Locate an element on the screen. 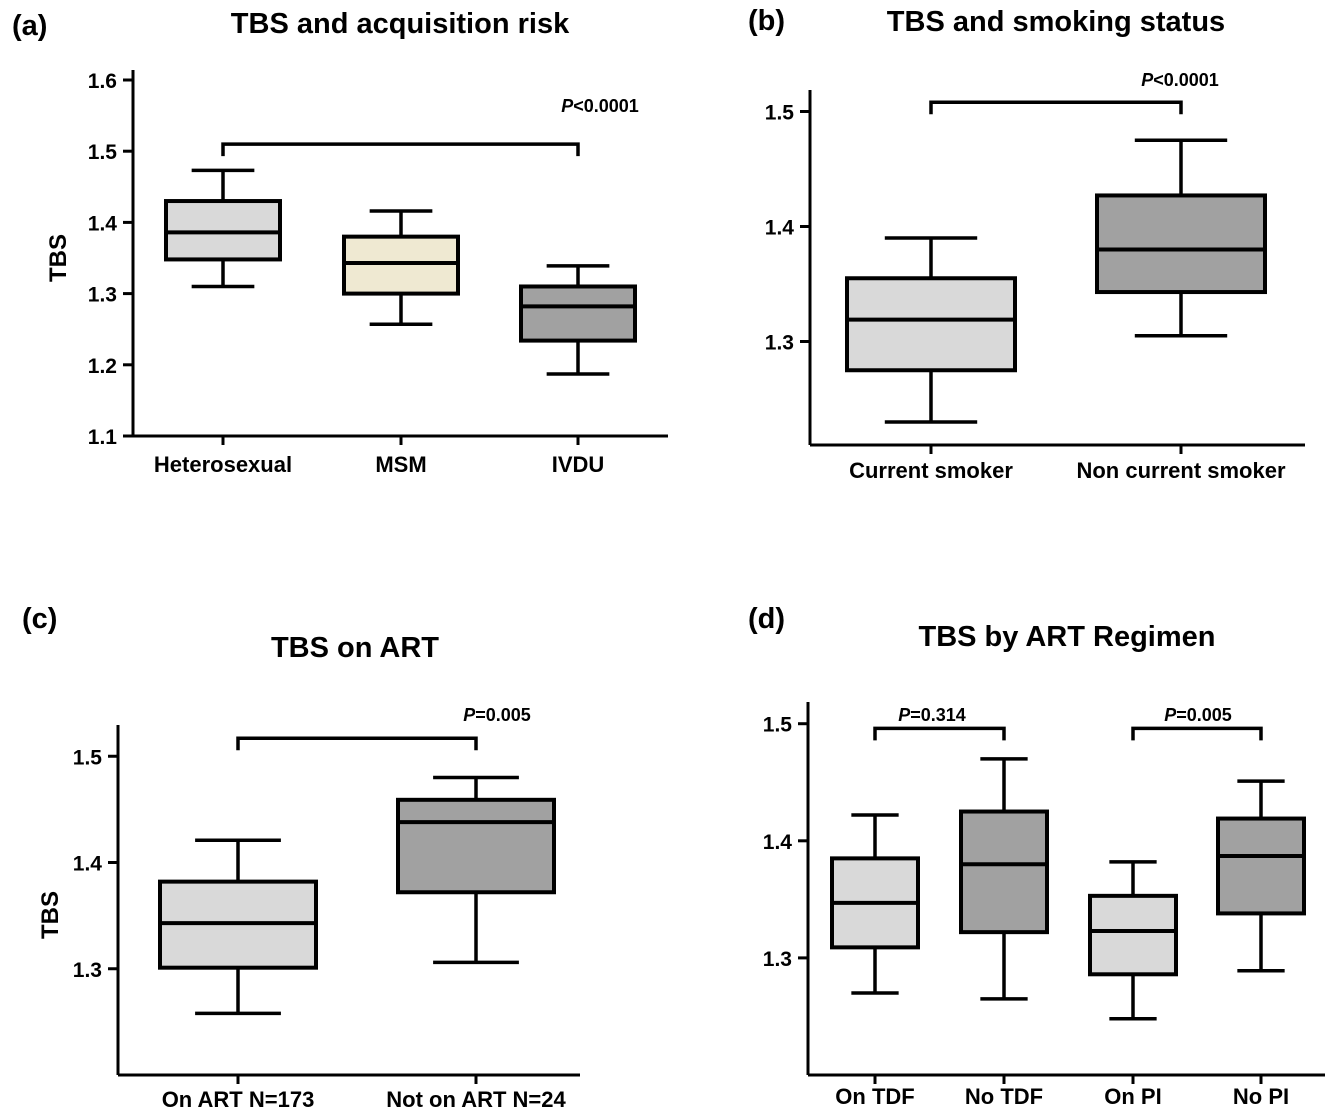  panel-label: (d) is located at coordinates (766, 619).